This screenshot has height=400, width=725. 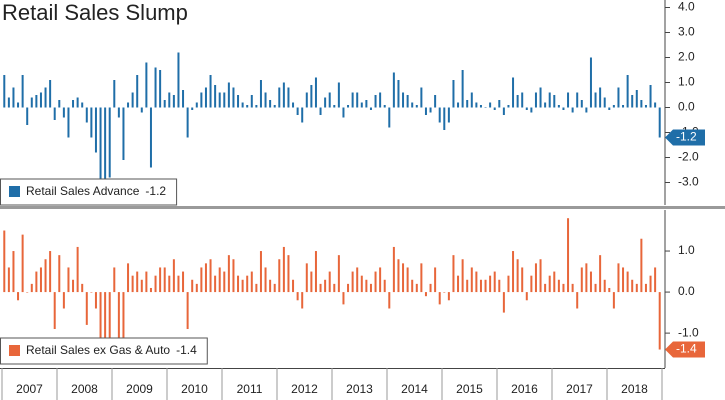 I want to click on x-tick-label: 2017, so click(x=579, y=389).